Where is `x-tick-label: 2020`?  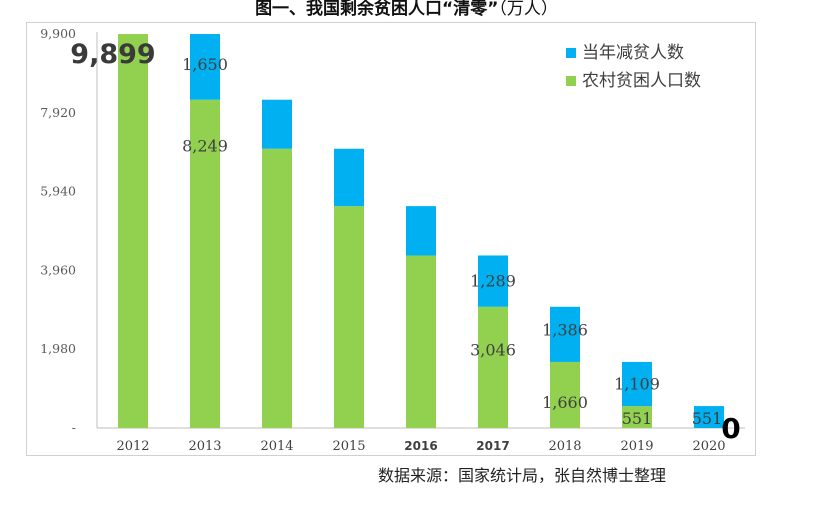
x-tick-label: 2020 is located at coordinates (708, 446).